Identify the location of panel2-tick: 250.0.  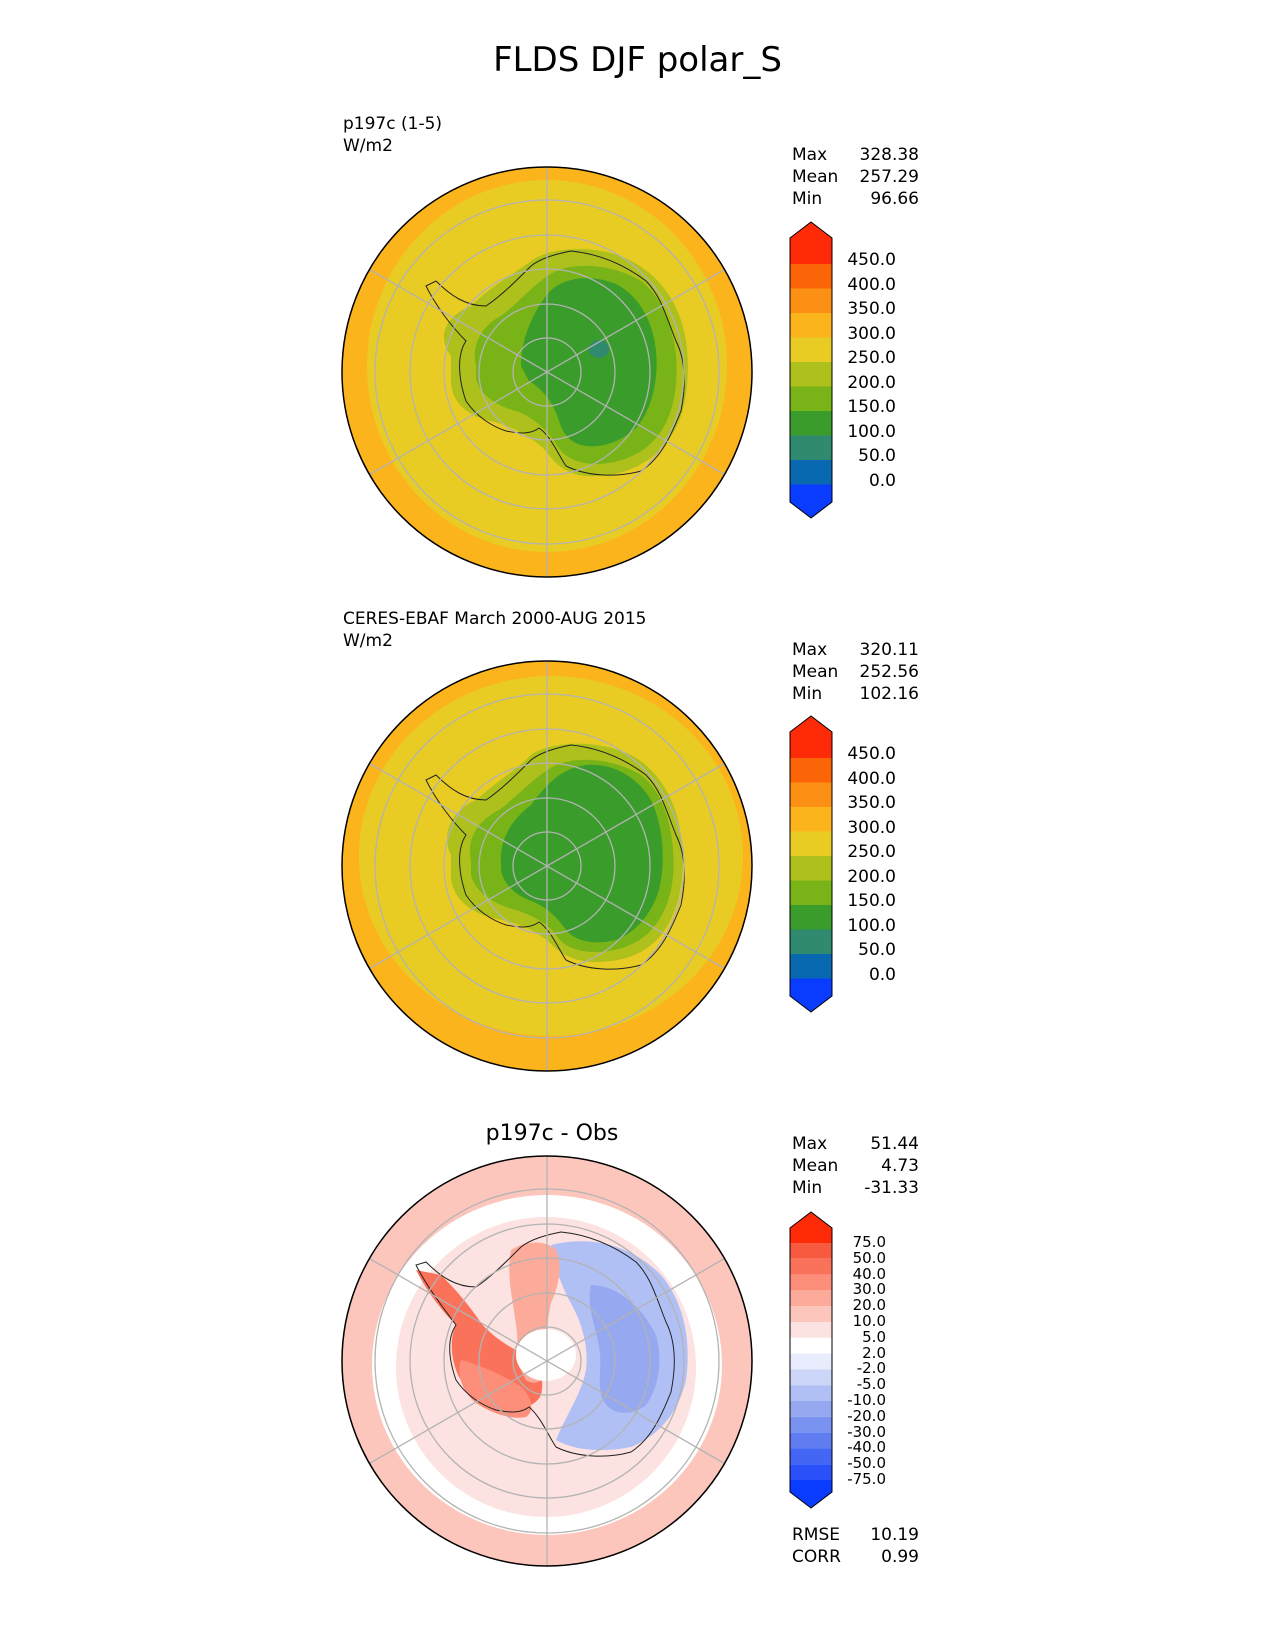
(871, 852).